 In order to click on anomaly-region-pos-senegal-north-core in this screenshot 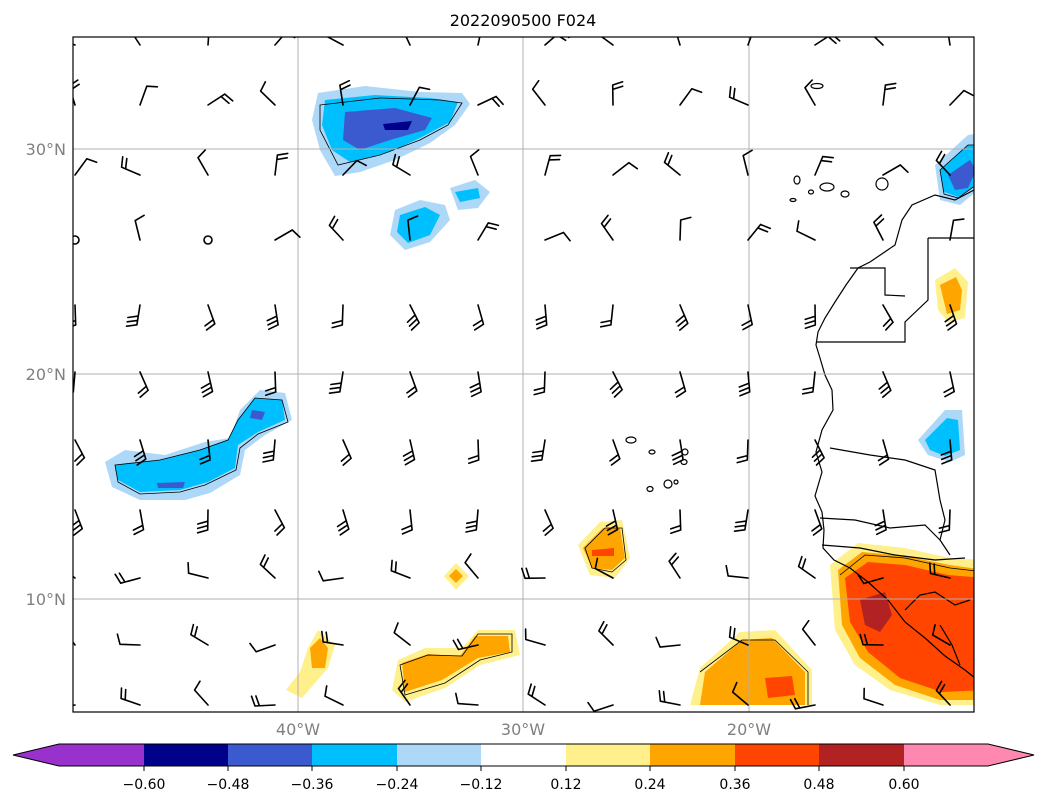, I will do `click(951, 295)`.